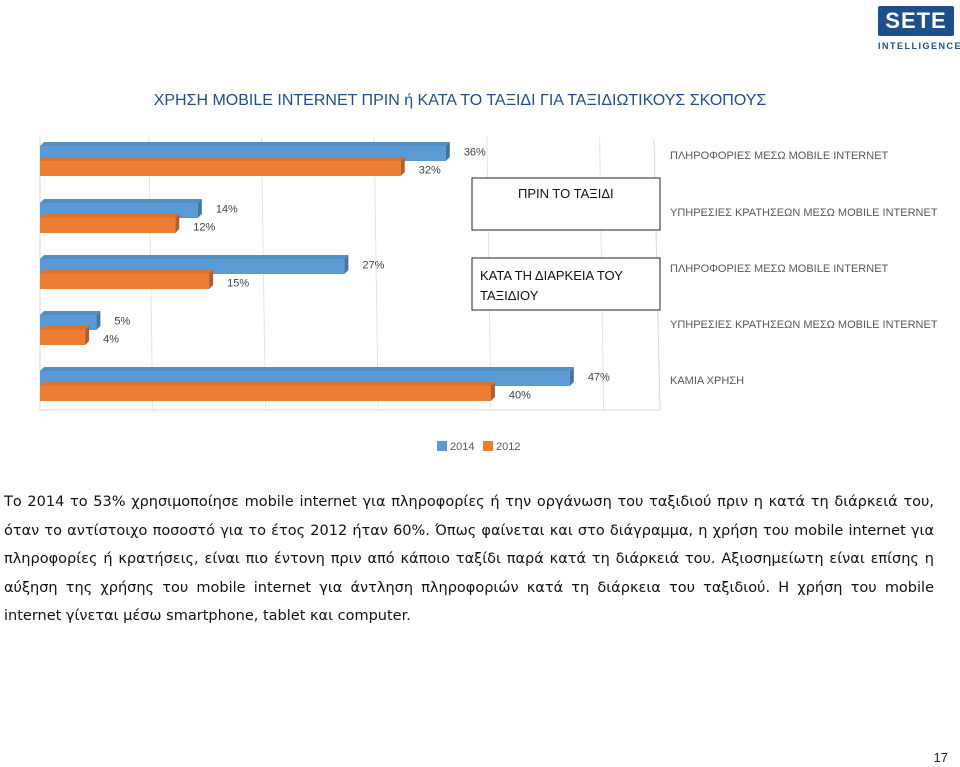 The image size is (960, 767). I want to click on data-label-2012: 32%, so click(430, 171).